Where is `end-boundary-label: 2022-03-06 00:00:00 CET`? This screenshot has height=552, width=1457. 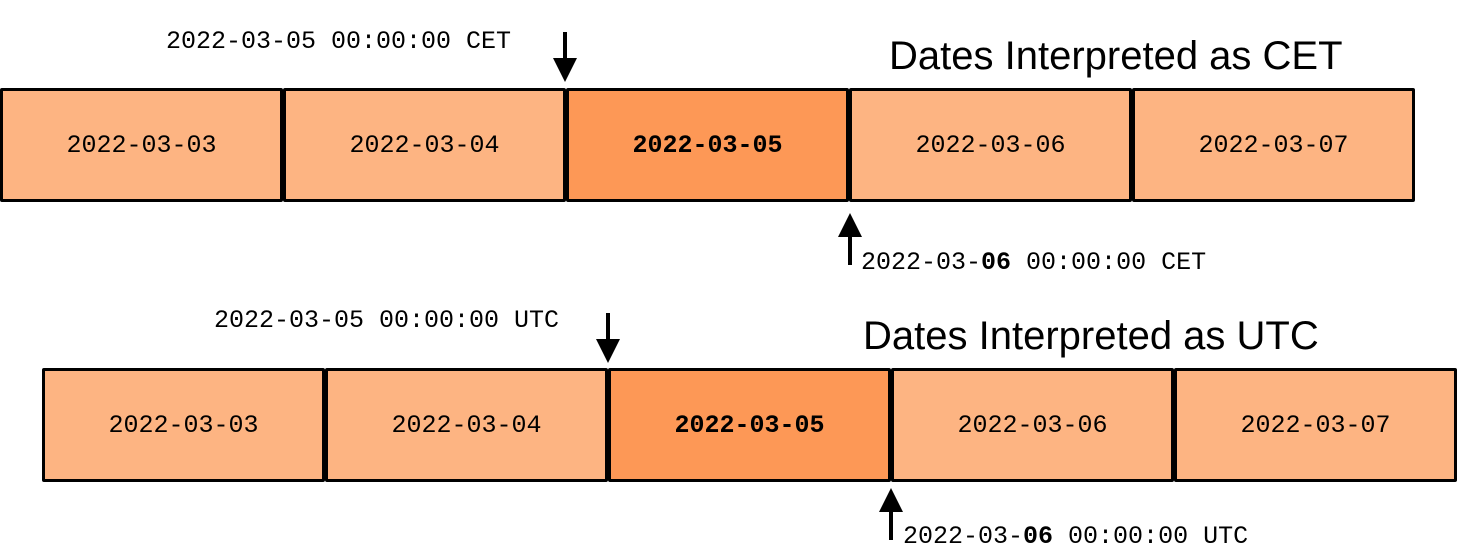
end-boundary-label: 2022-03-06 00:00:00 CET is located at coordinates (1034, 262).